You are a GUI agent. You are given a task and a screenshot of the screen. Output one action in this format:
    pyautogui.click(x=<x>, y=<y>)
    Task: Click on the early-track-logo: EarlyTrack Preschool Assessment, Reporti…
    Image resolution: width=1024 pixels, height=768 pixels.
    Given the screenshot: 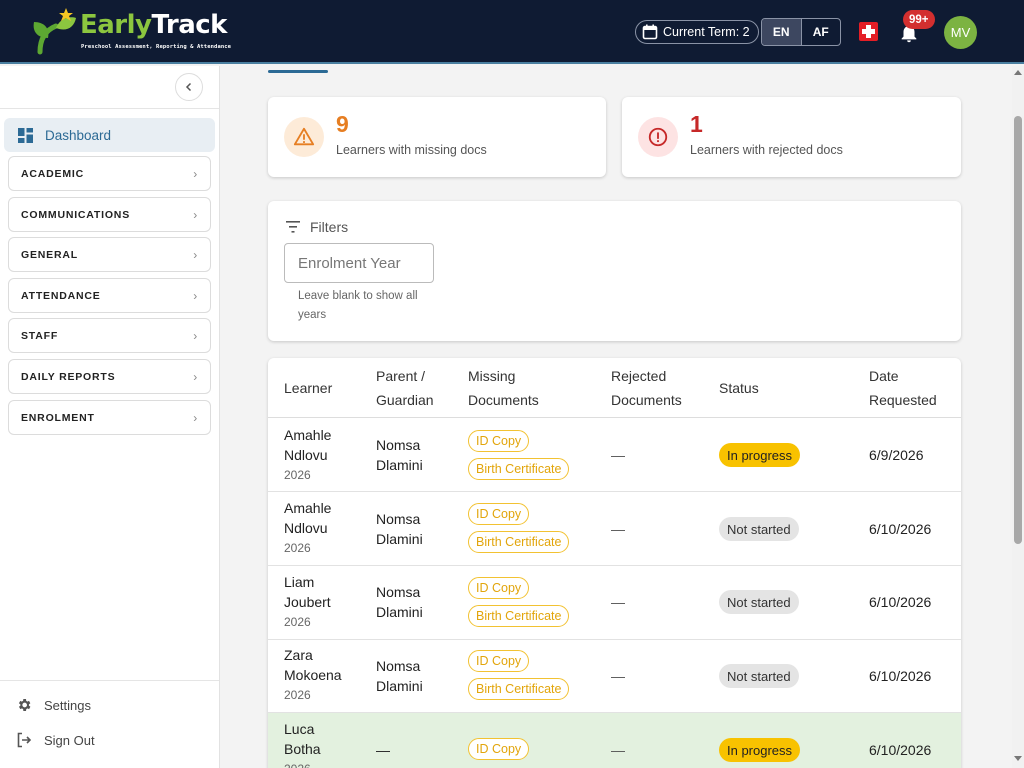 What is the action you would take?
    pyautogui.click(x=131, y=32)
    